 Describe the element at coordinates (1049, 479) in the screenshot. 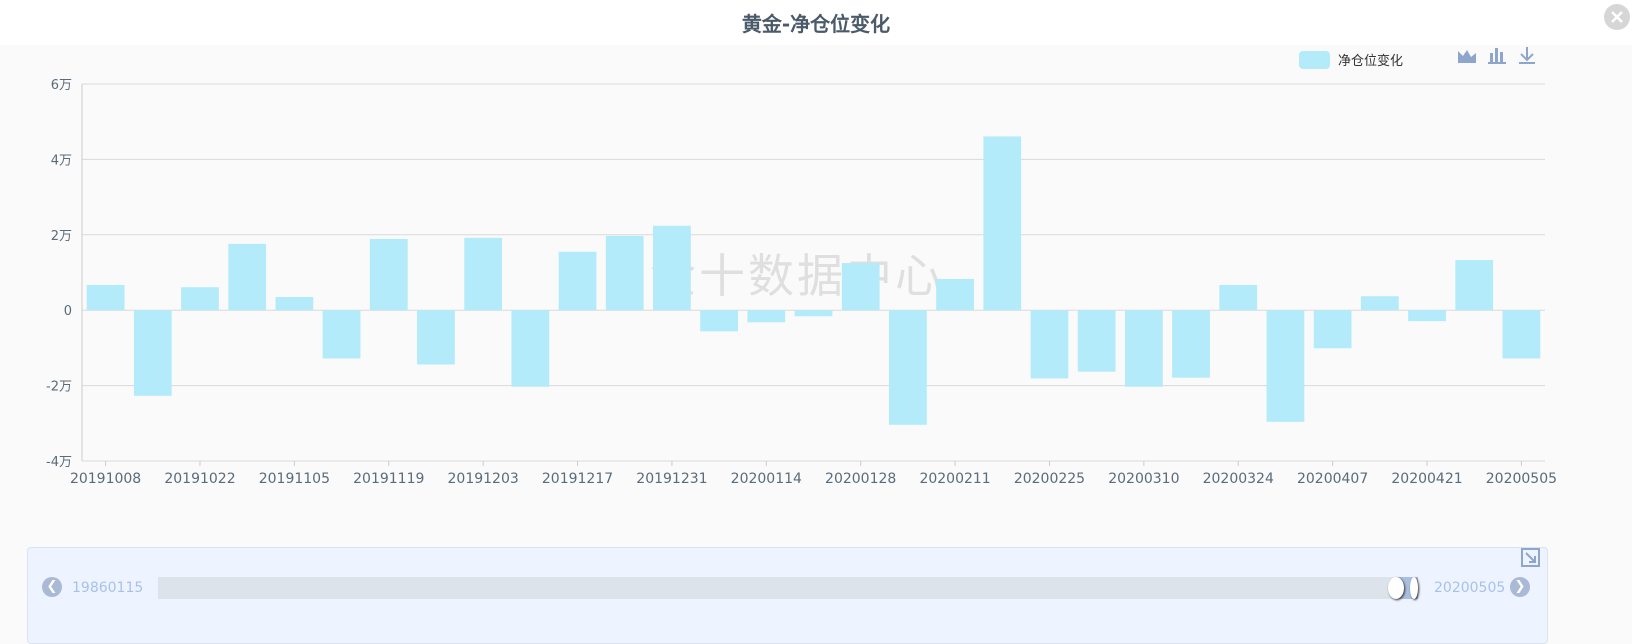

I see `x-tick-label: 20200225` at that location.